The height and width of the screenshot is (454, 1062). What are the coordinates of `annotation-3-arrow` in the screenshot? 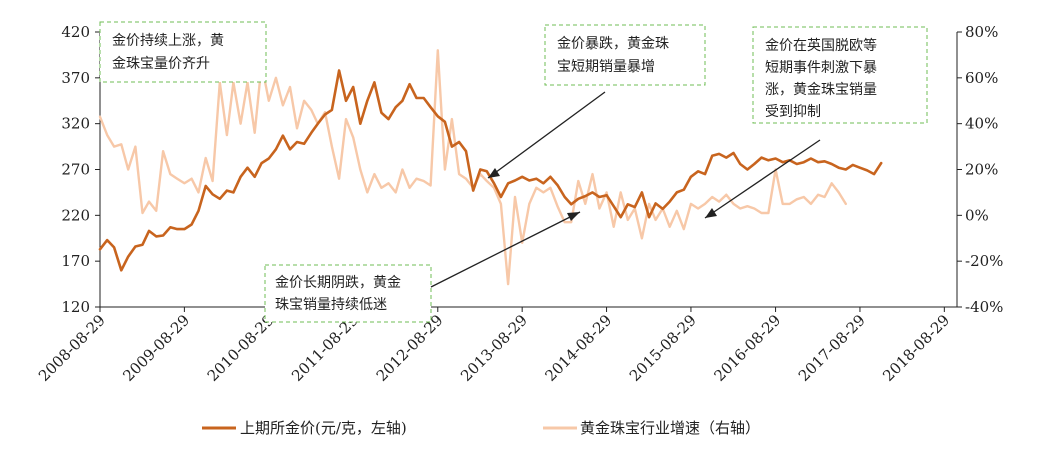 It's located at (762, 179).